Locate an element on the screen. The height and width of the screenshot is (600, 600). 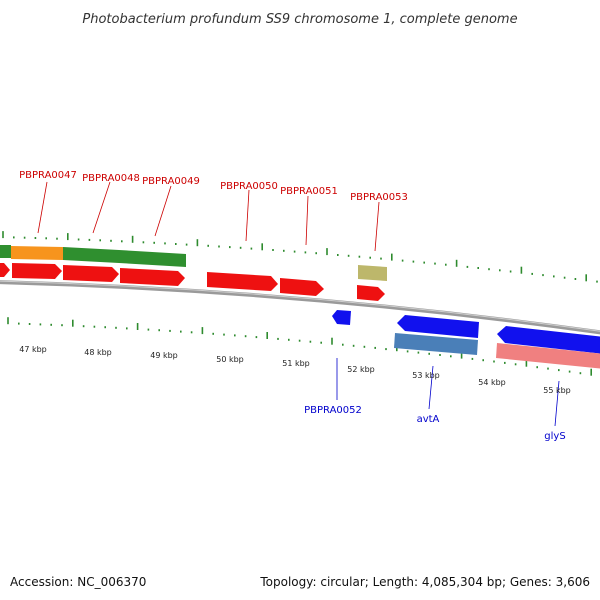
kbp-label-53: 53 kbp is located at coordinates (426, 375).